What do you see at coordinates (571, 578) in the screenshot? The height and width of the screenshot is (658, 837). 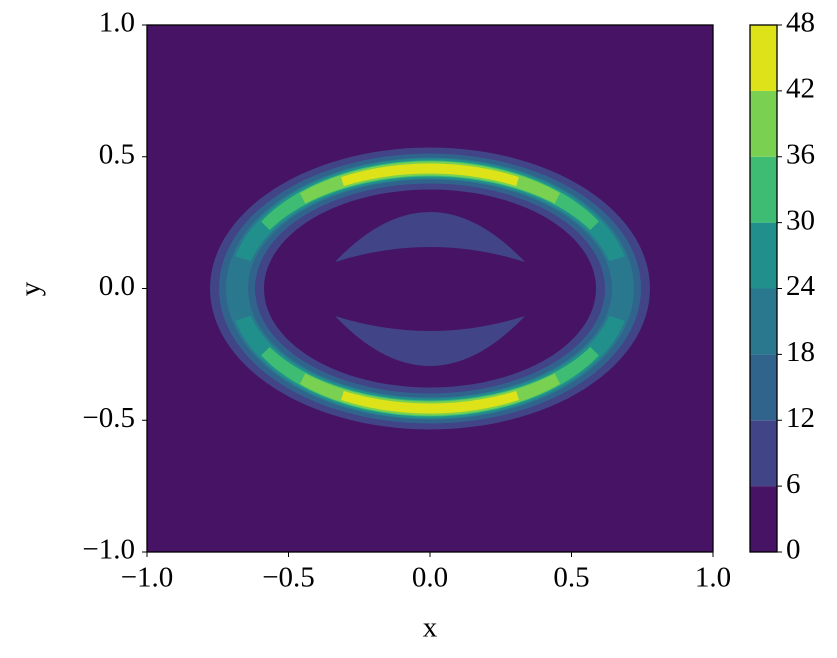 I see `x-tick-label: 0.5` at bounding box center [571, 578].